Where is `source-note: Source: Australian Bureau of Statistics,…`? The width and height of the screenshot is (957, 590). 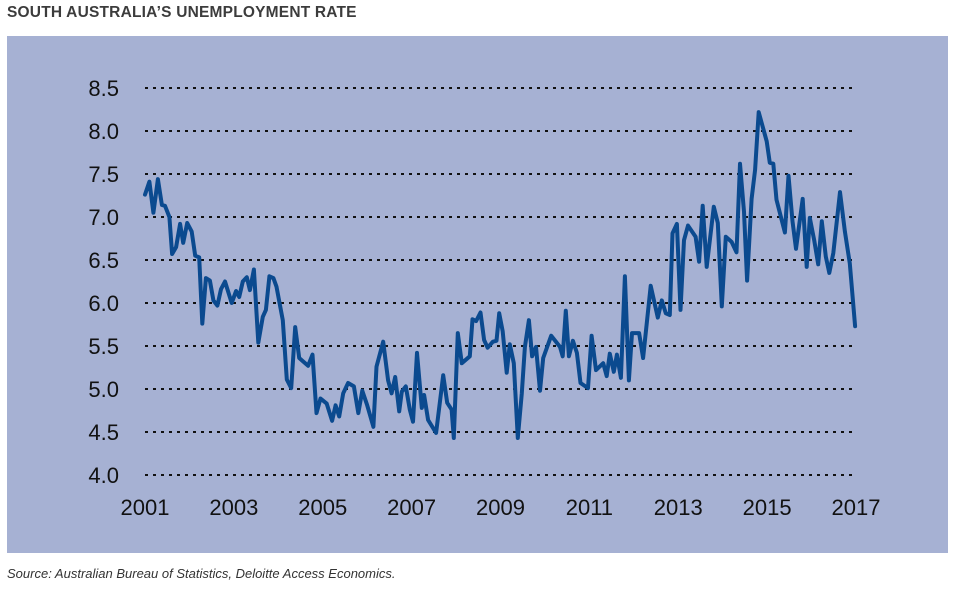 source-note: Source: Australian Bureau of Statistics,… is located at coordinates (201, 573).